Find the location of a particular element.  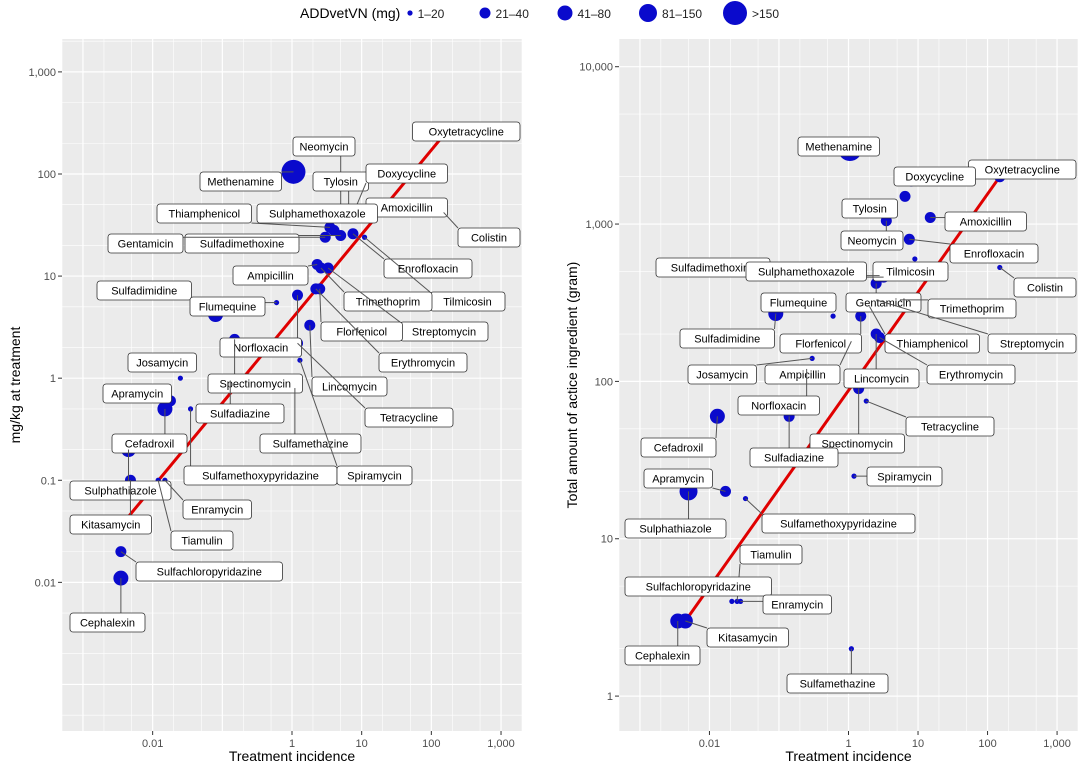

point-label: Gentamicin is located at coordinates (146, 245).